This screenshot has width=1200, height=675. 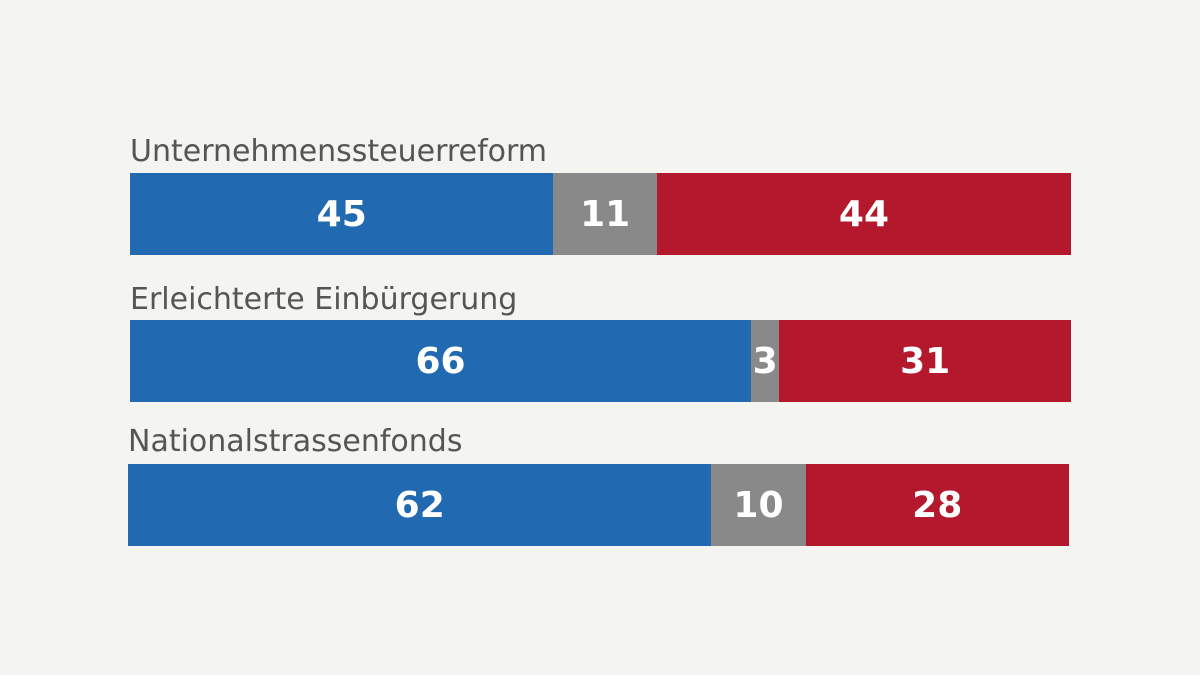 I want to click on segment-red: 28, so click(x=937, y=505).